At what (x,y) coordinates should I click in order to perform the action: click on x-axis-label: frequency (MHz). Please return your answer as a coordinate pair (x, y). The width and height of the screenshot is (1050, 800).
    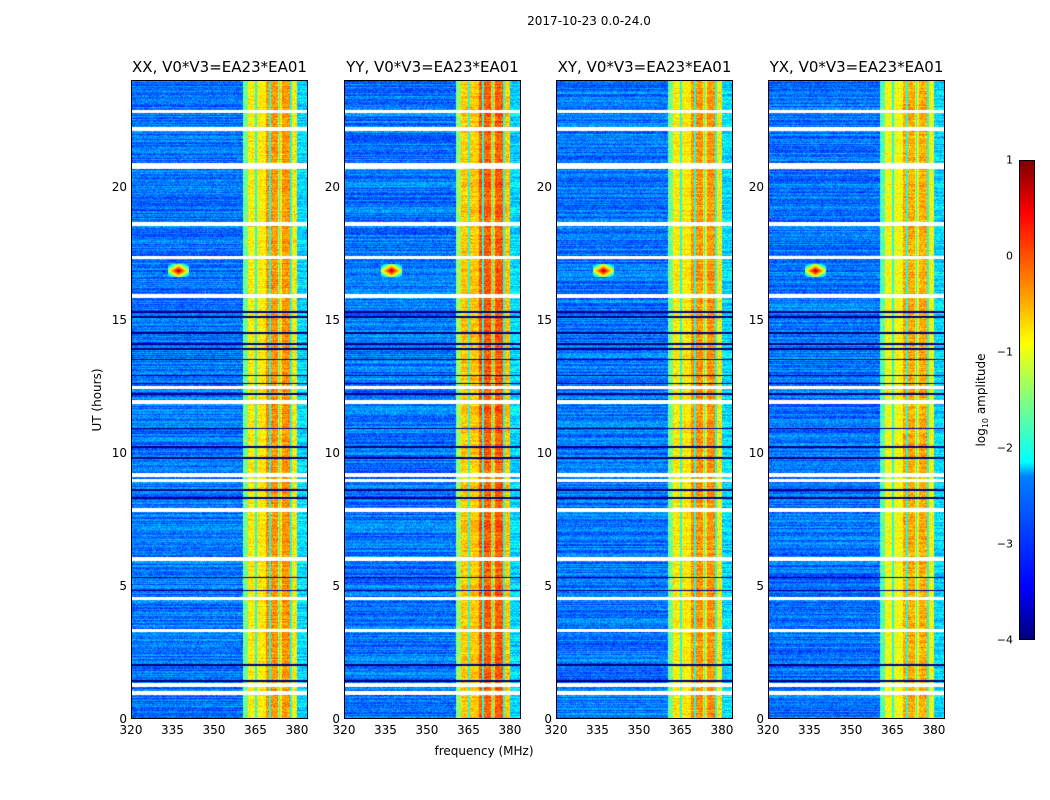
    Looking at the image, I should click on (484, 751).